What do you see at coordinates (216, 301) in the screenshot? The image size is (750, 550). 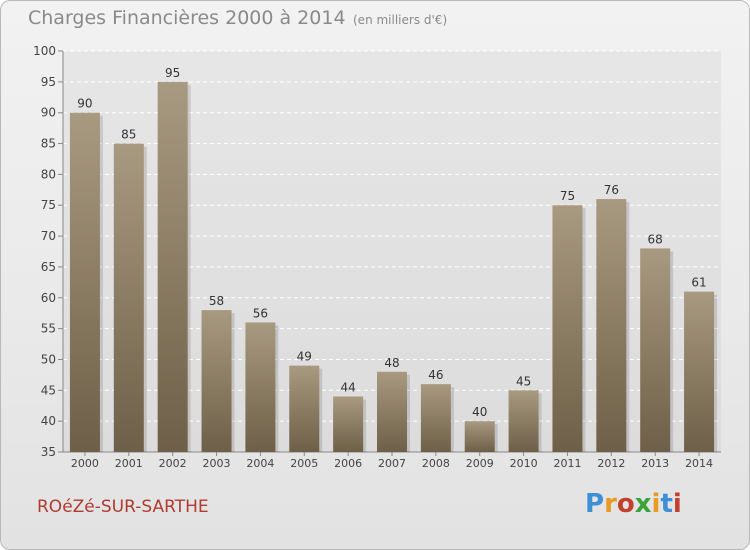 I see `data-label: 58` at bounding box center [216, 301].